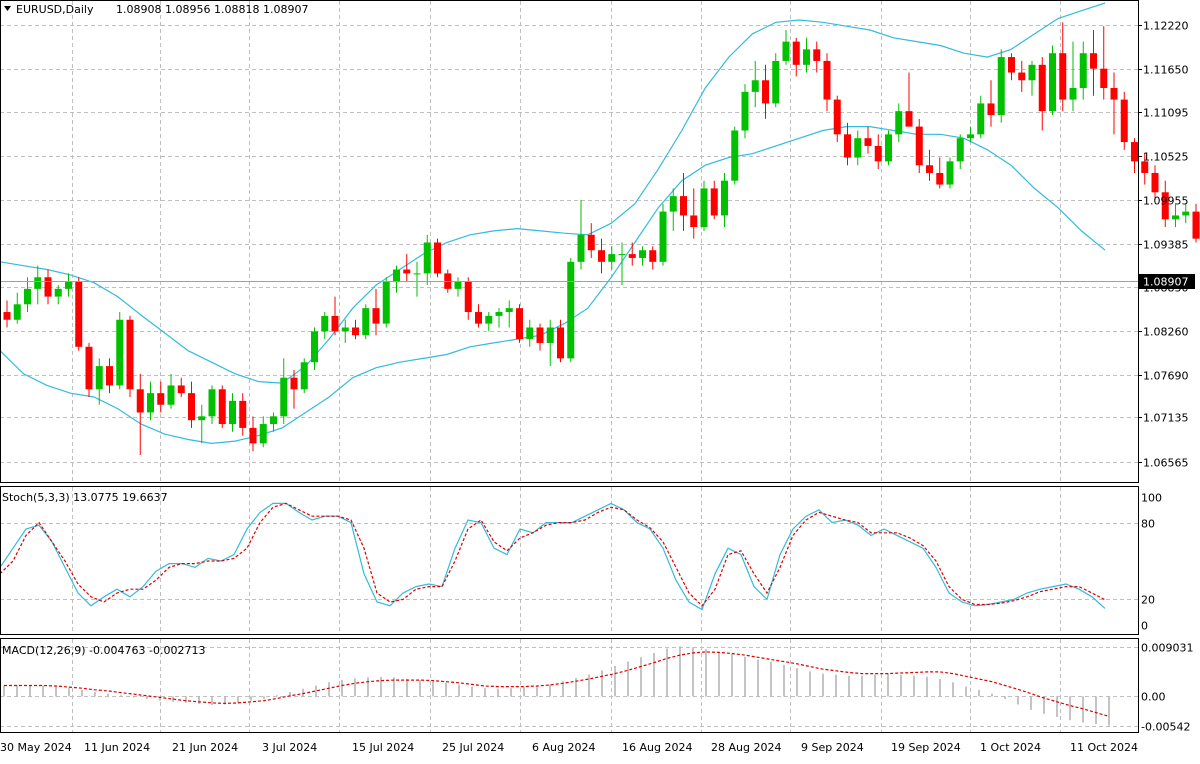 This screenshot has width=1200, height=764. I want to click on symbol-label: EURUSD,Daily, so click(55, 9).